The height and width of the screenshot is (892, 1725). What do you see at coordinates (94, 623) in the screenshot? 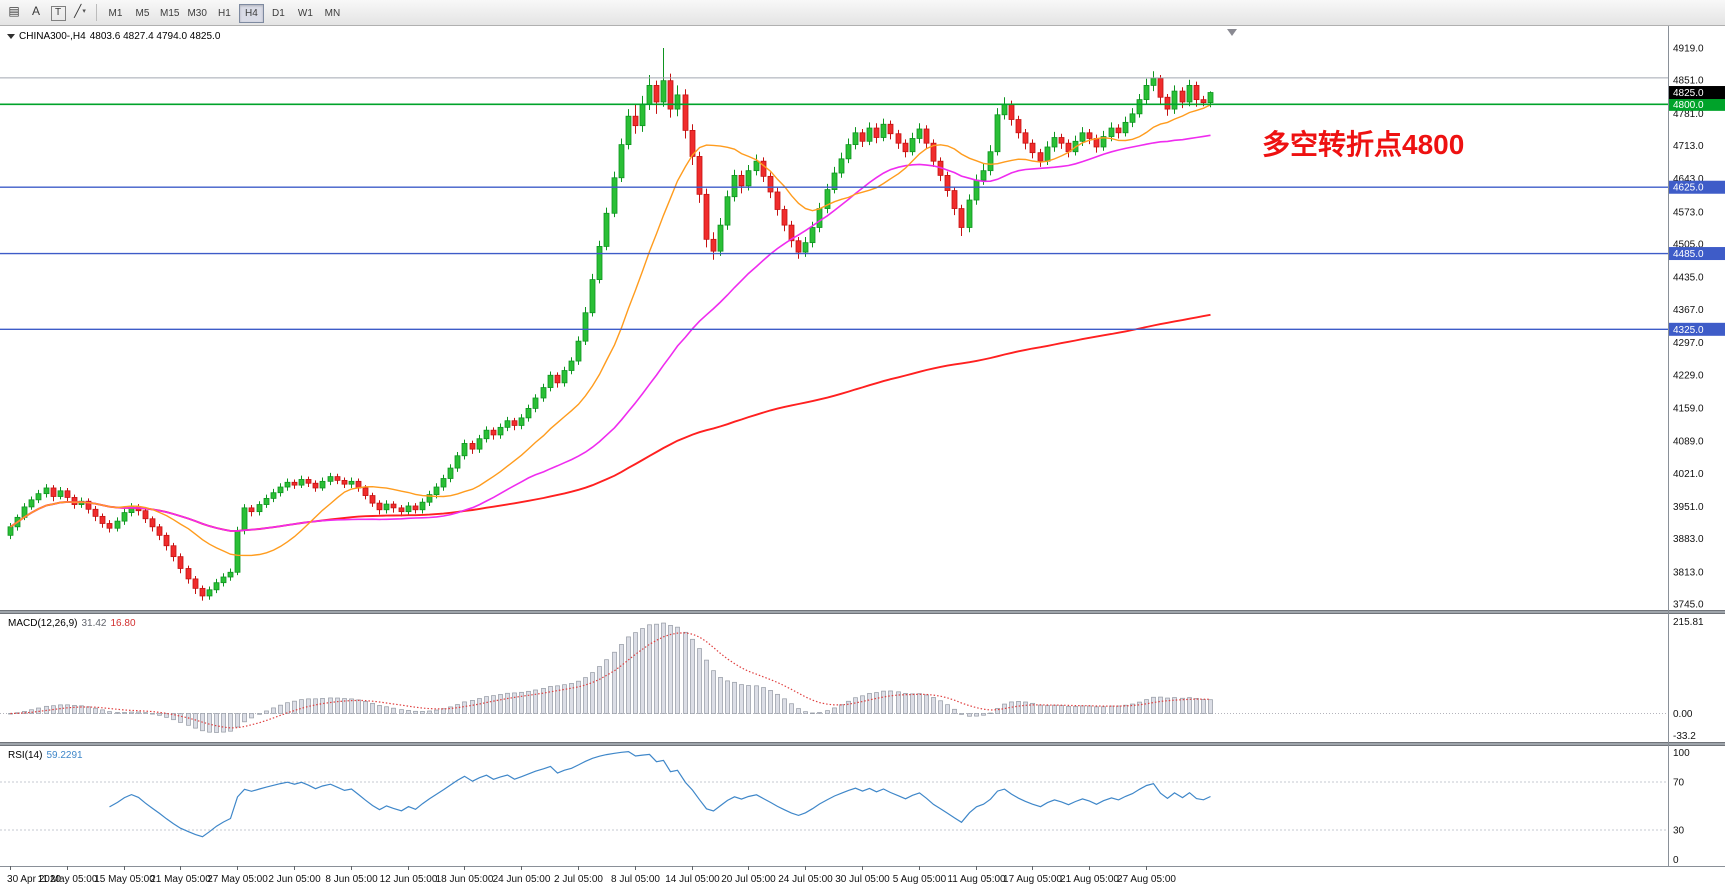
I see `macd-main-value: 31.42` at bounding box center [94, 623].